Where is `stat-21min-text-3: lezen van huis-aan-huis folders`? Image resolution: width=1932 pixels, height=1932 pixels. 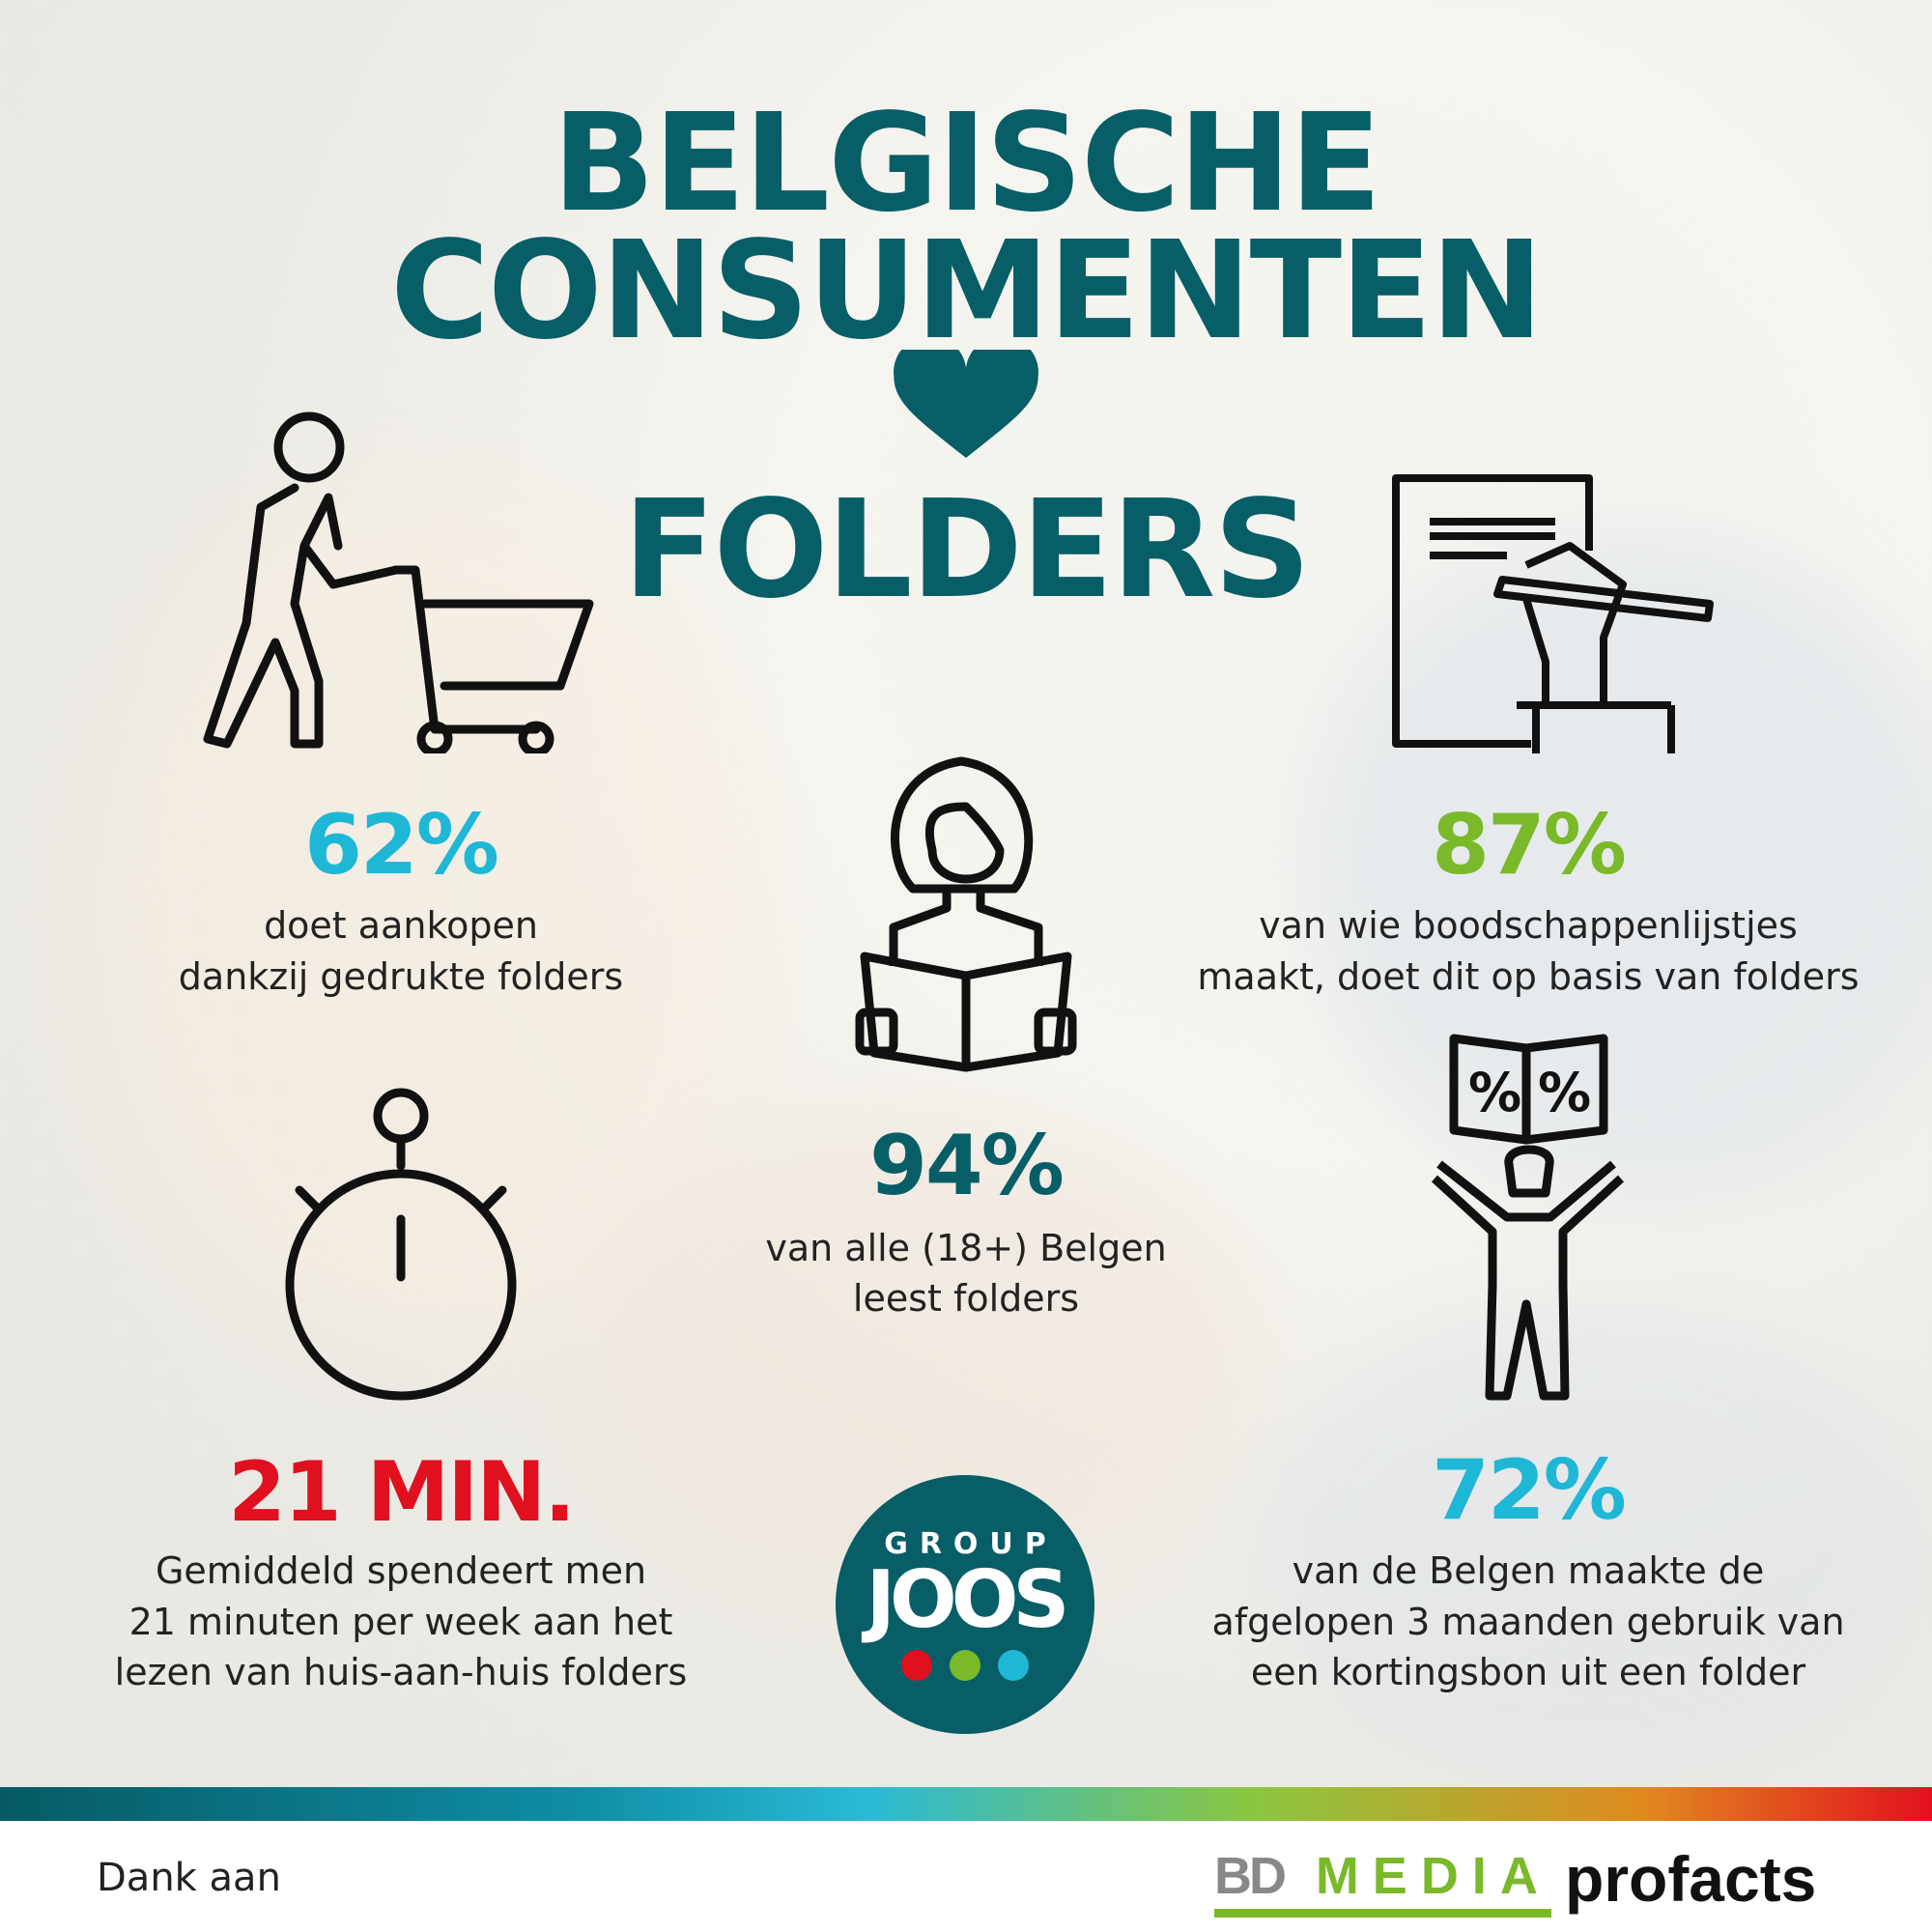 stat-21min-text-3: lezen van huis-aan-huis folders is located at coordinates (401, 1672).